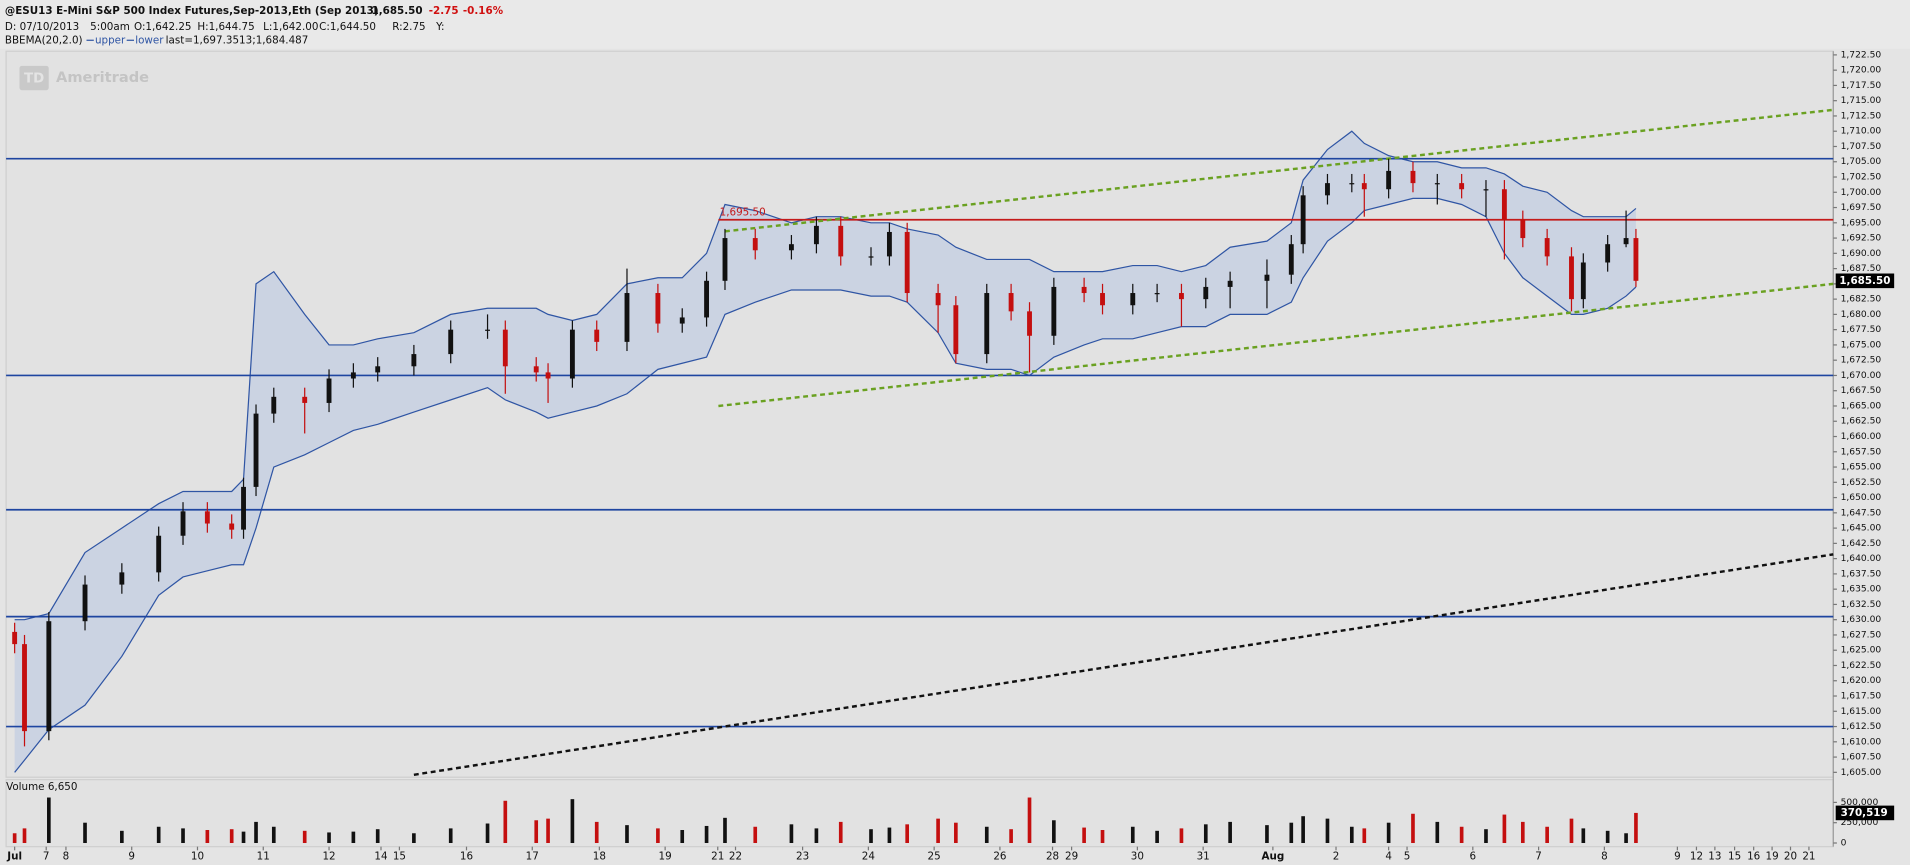  Describe the element at coordinates (919, 813) in the screenshot. I see `volume-area` at that location.